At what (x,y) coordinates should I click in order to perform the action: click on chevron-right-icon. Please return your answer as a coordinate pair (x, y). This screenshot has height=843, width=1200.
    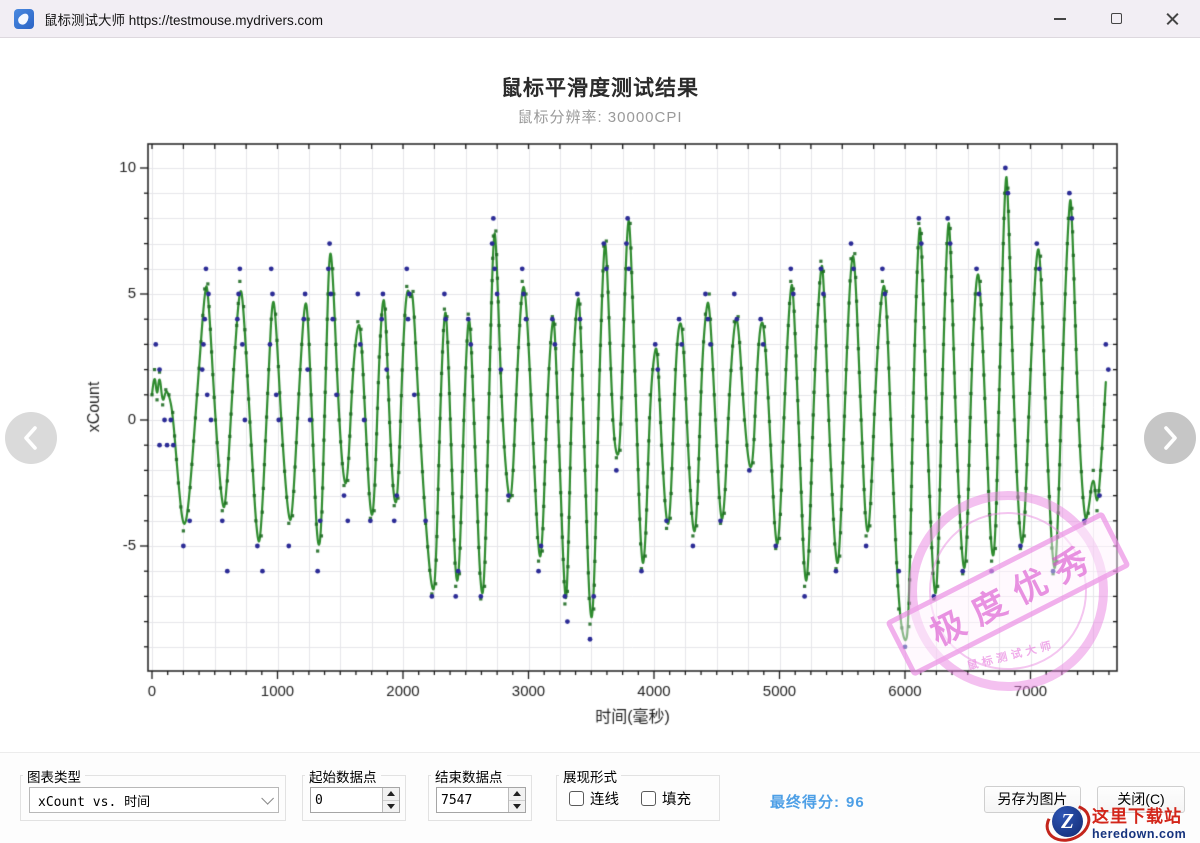
    Looking at the image, I should click on (1170, 438).